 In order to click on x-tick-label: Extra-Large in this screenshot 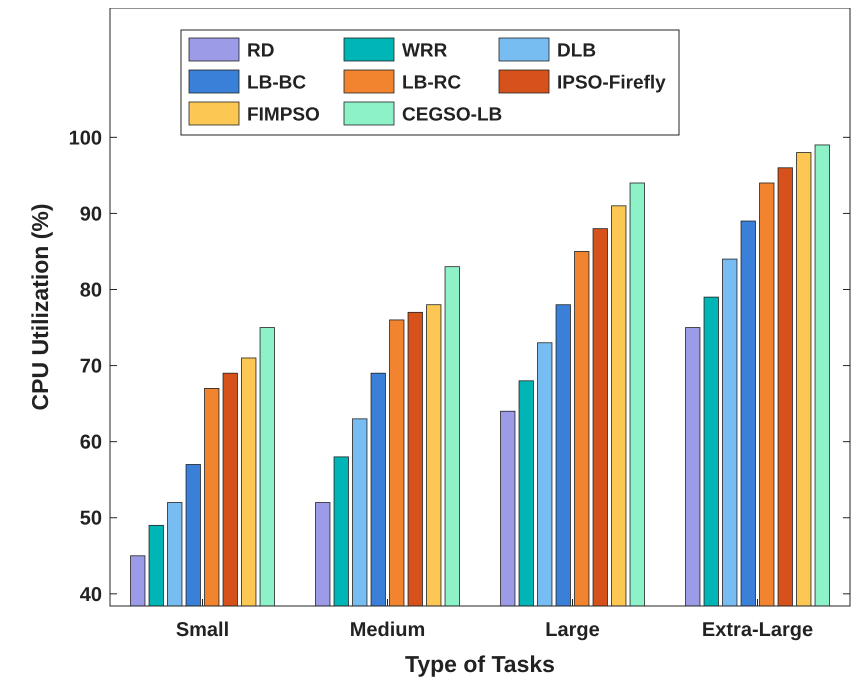, I will do `click(758, 630)`.